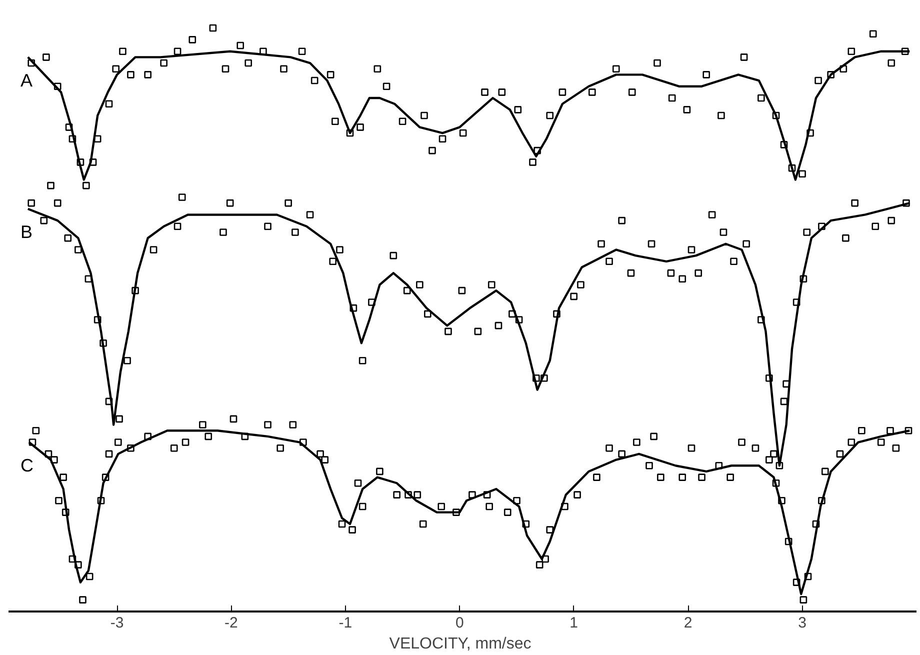 Image resolution: width=920 pixels, height=655 pixels. What do you see at coordinates (459, 623) in the screenshot?
I see `x-tick-label: 0` at bounding box center [459, 623].